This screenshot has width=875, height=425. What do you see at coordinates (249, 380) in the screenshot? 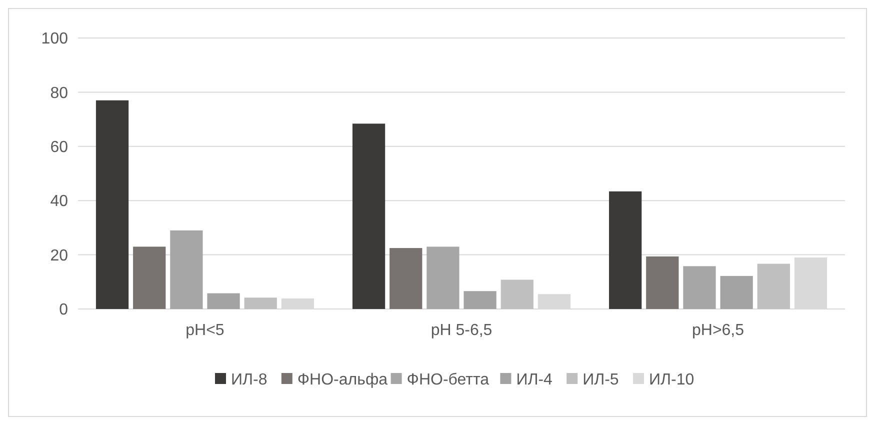
I see `legend-label: ИЛ-8` at bounding box center [249, 380].